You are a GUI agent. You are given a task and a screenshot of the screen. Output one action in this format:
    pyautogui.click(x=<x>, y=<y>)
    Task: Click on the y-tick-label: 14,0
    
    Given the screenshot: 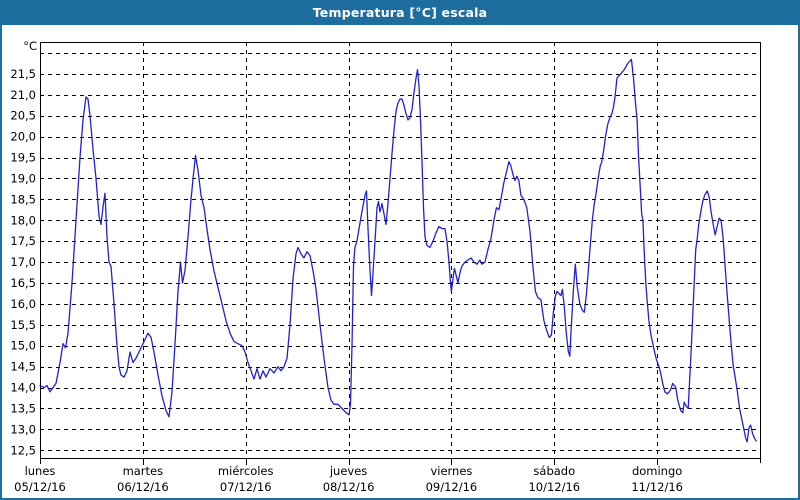 What is the action you would take?
    pyautogui.click(x=23, y=388)
    